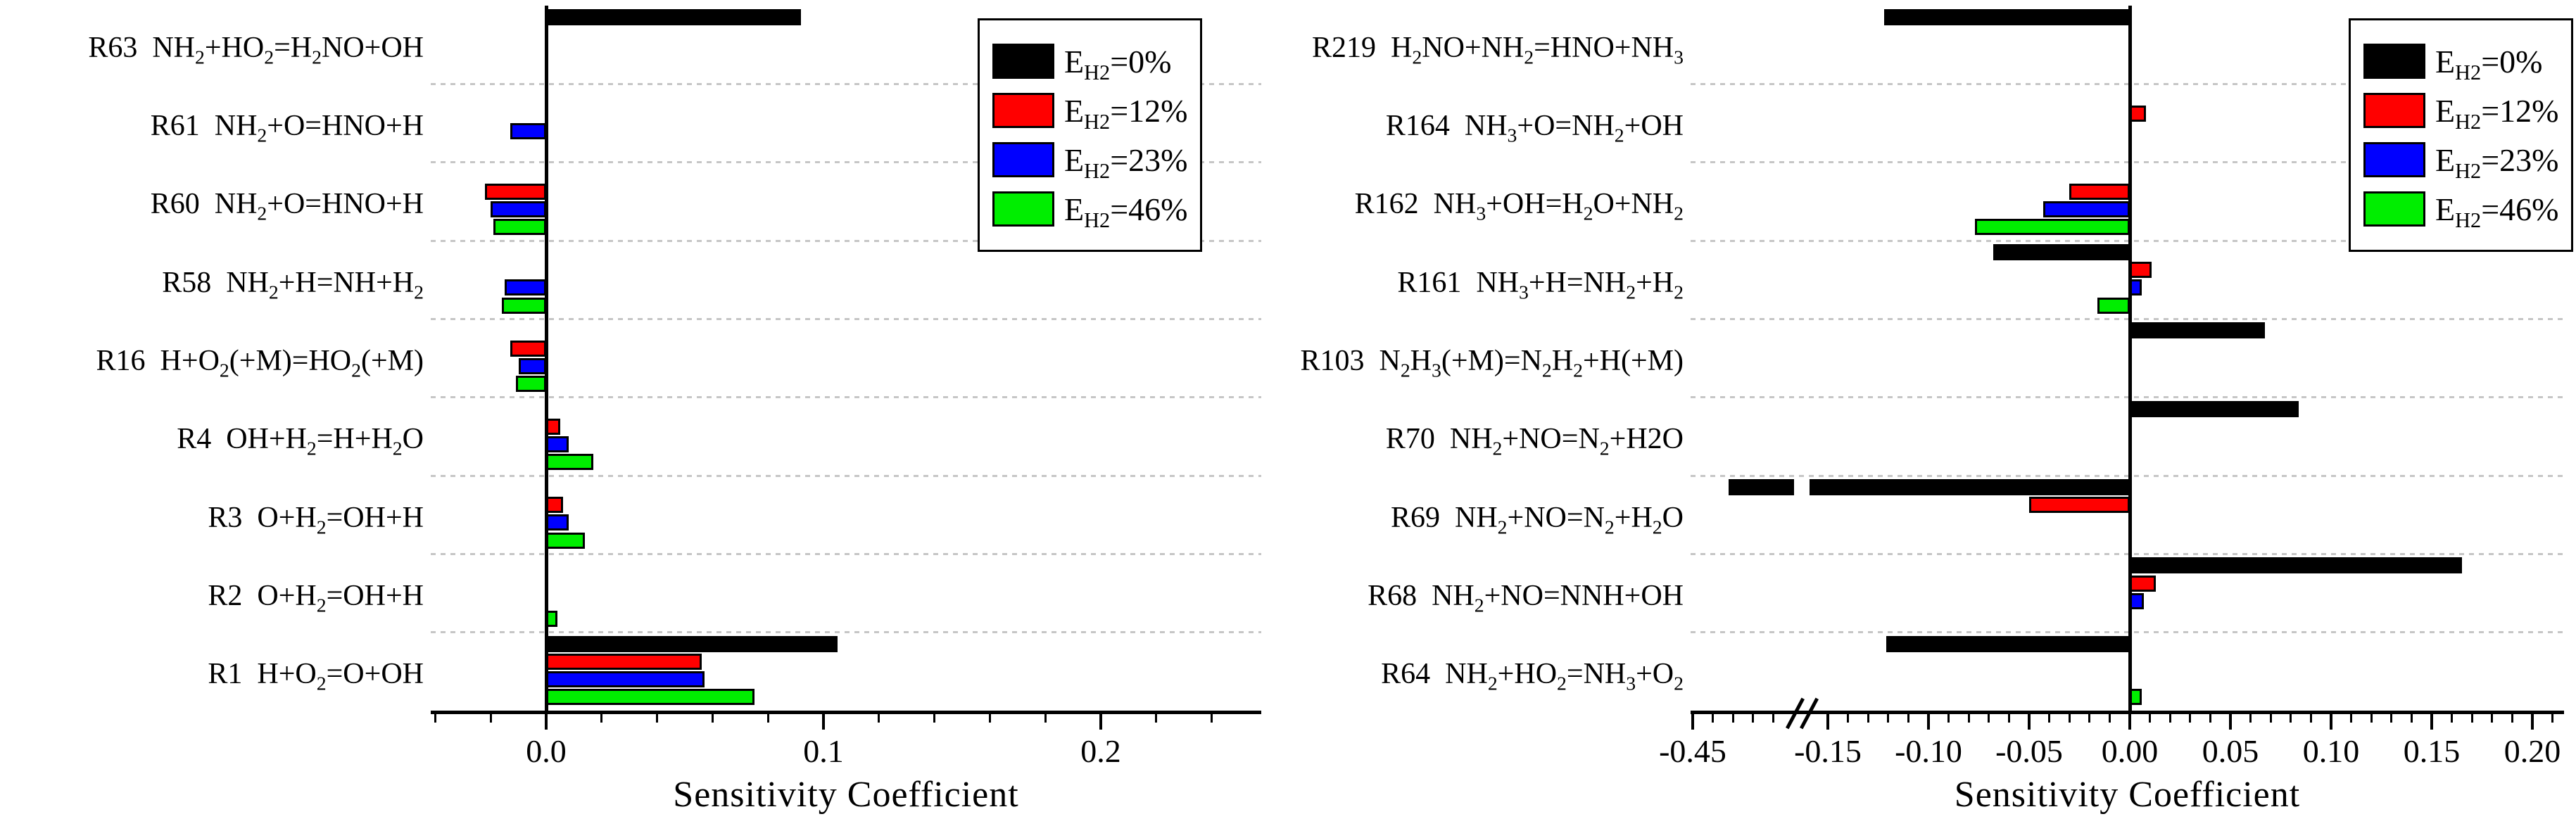  What do you see at coordinates (316, 519) in the screenshot?
I see `reaction-label-r3: R3 O+H2=OH+H` at bounding box center [316, 519].